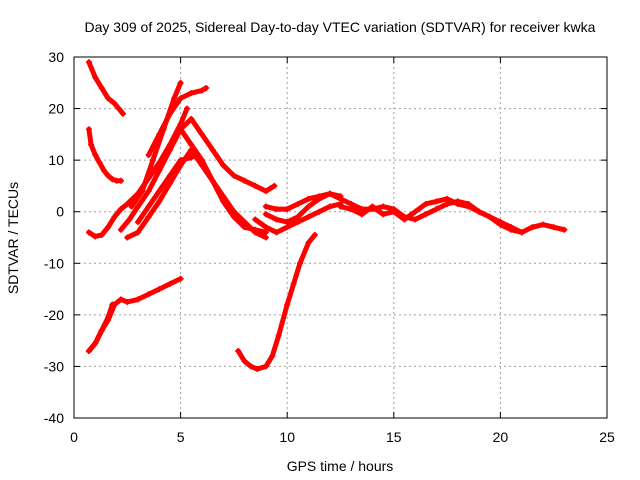 This screenshot has width=640, height=480. I want to click on series-s2, so click(104, 155).